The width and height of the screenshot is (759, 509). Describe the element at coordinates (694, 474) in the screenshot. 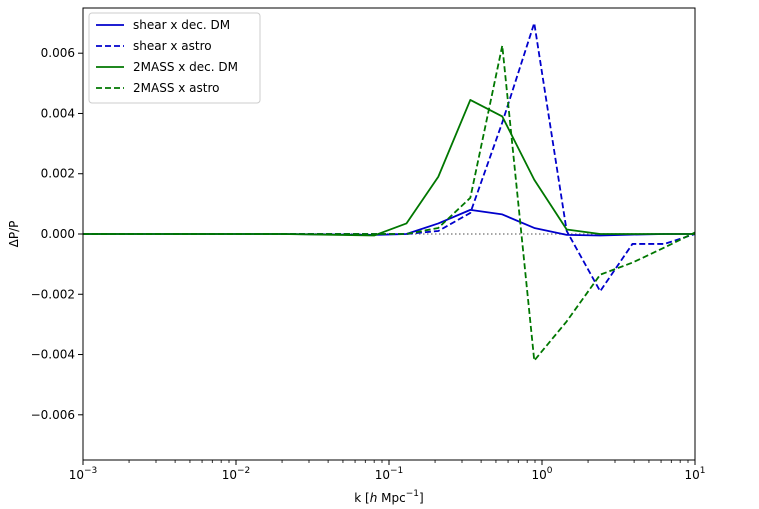

I see `x-tick-label: 10¹` at that location.